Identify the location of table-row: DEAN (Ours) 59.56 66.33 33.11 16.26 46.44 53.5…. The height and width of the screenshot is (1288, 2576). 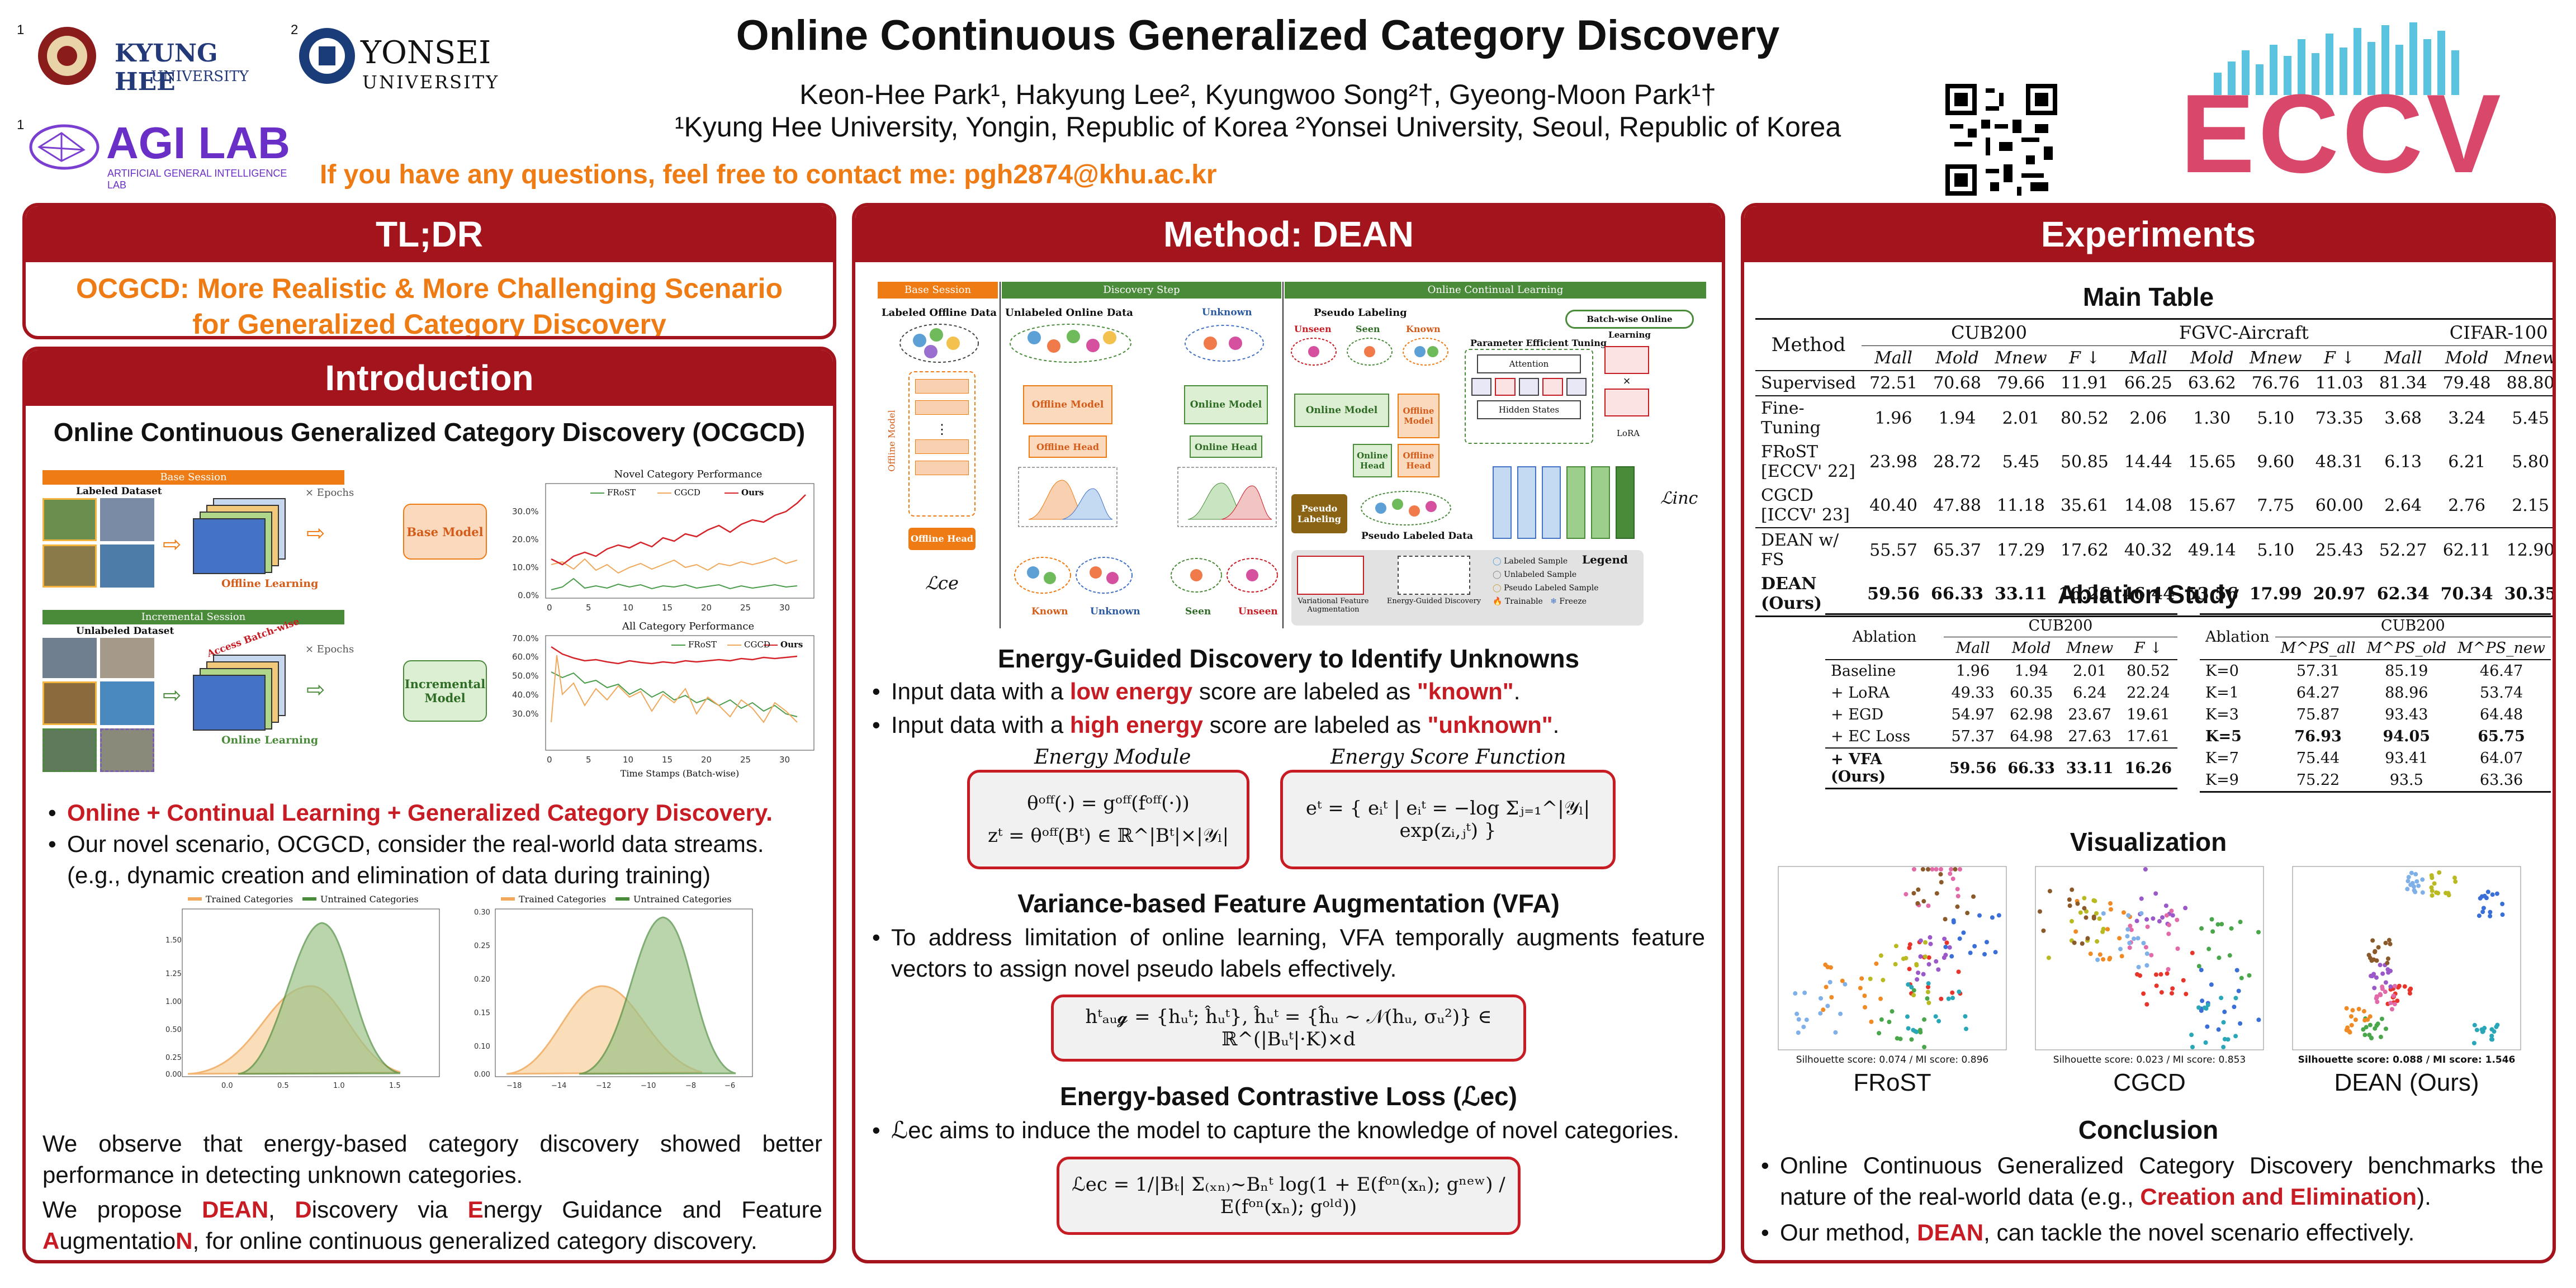
(2154, 594).